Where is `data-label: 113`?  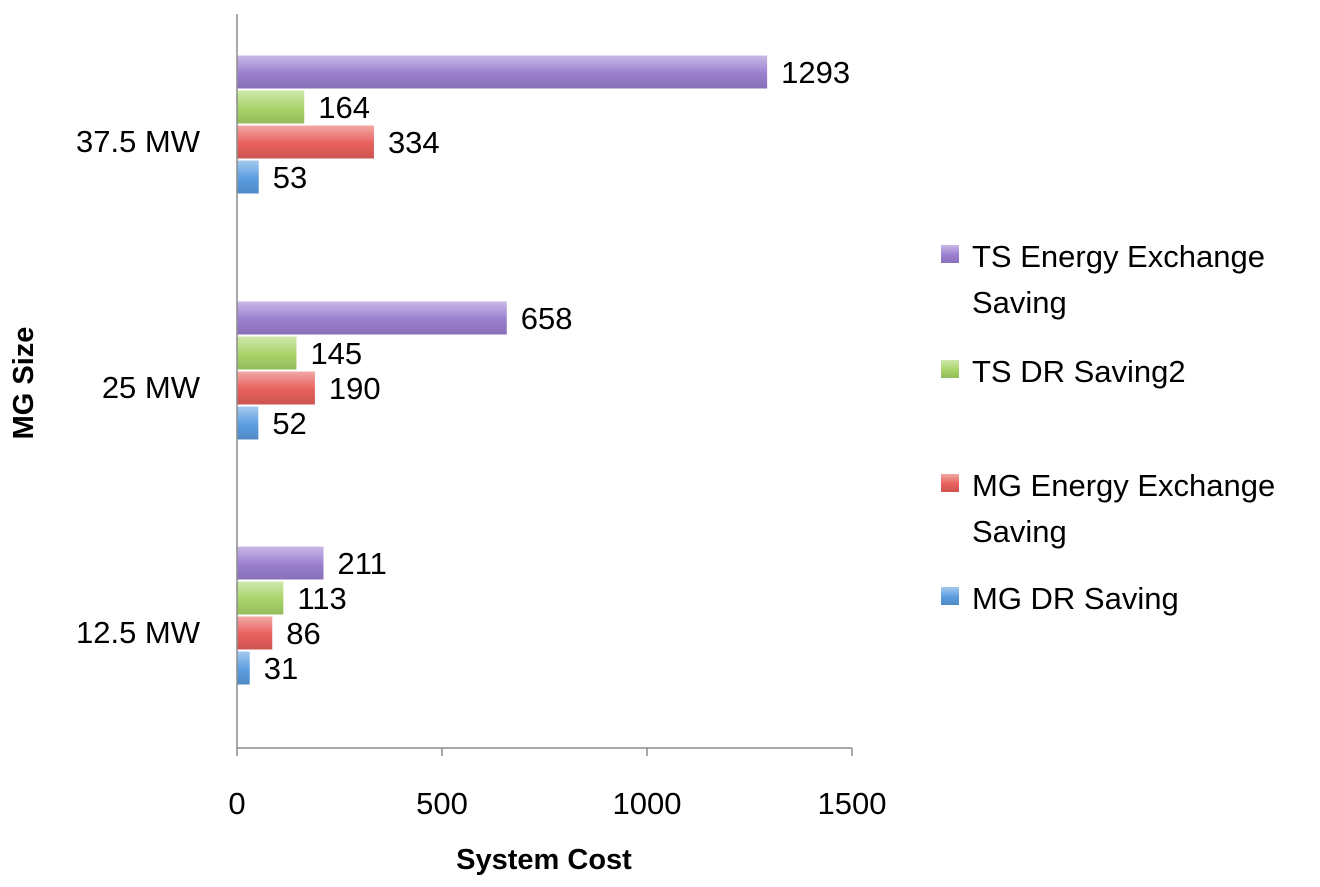
data-label: 113 is located at coordinates (321, 598).